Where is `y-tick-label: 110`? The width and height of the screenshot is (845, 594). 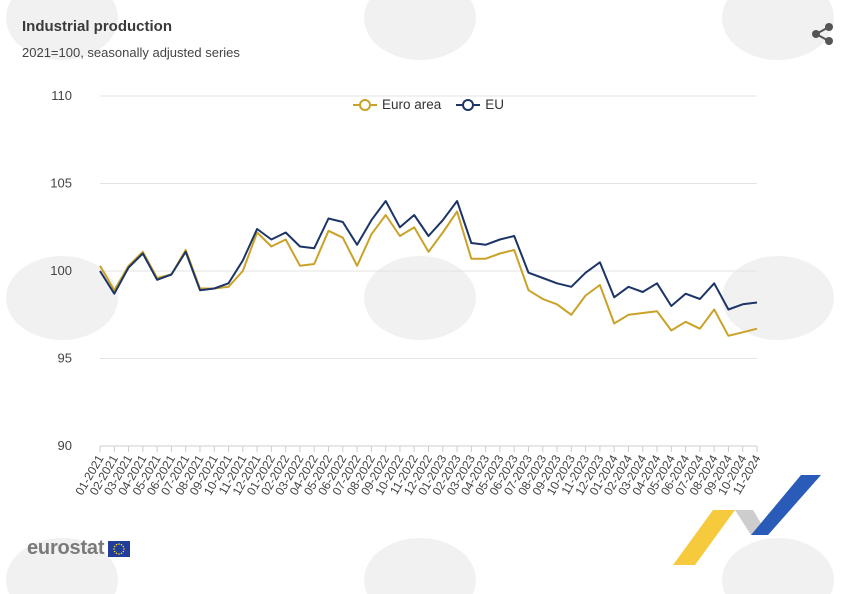
y-tick-label: 110 is located at coordinates (61, 95).